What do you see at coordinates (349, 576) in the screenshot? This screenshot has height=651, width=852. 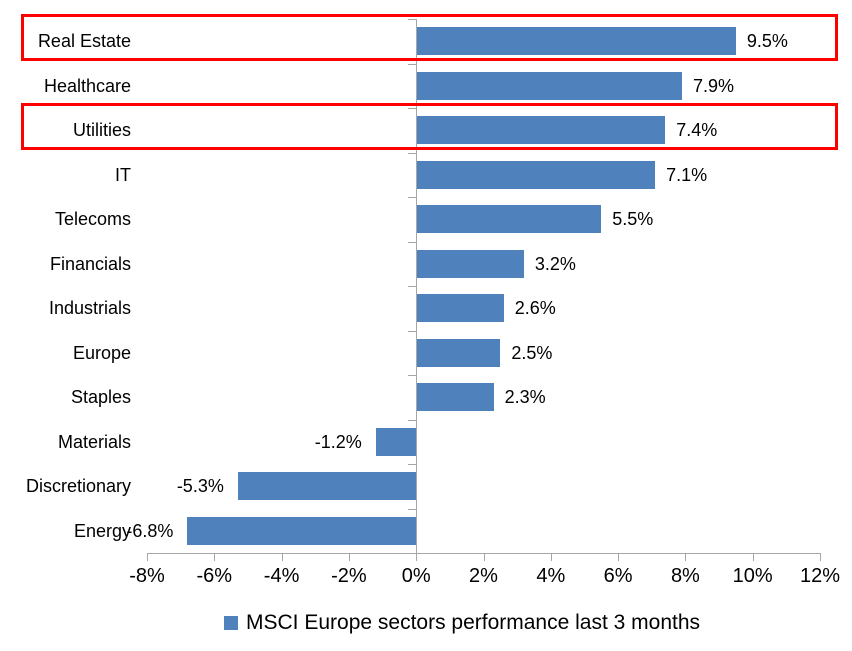 I see `x-axis-tick-label: -2%` at bounding box center [349, 576].